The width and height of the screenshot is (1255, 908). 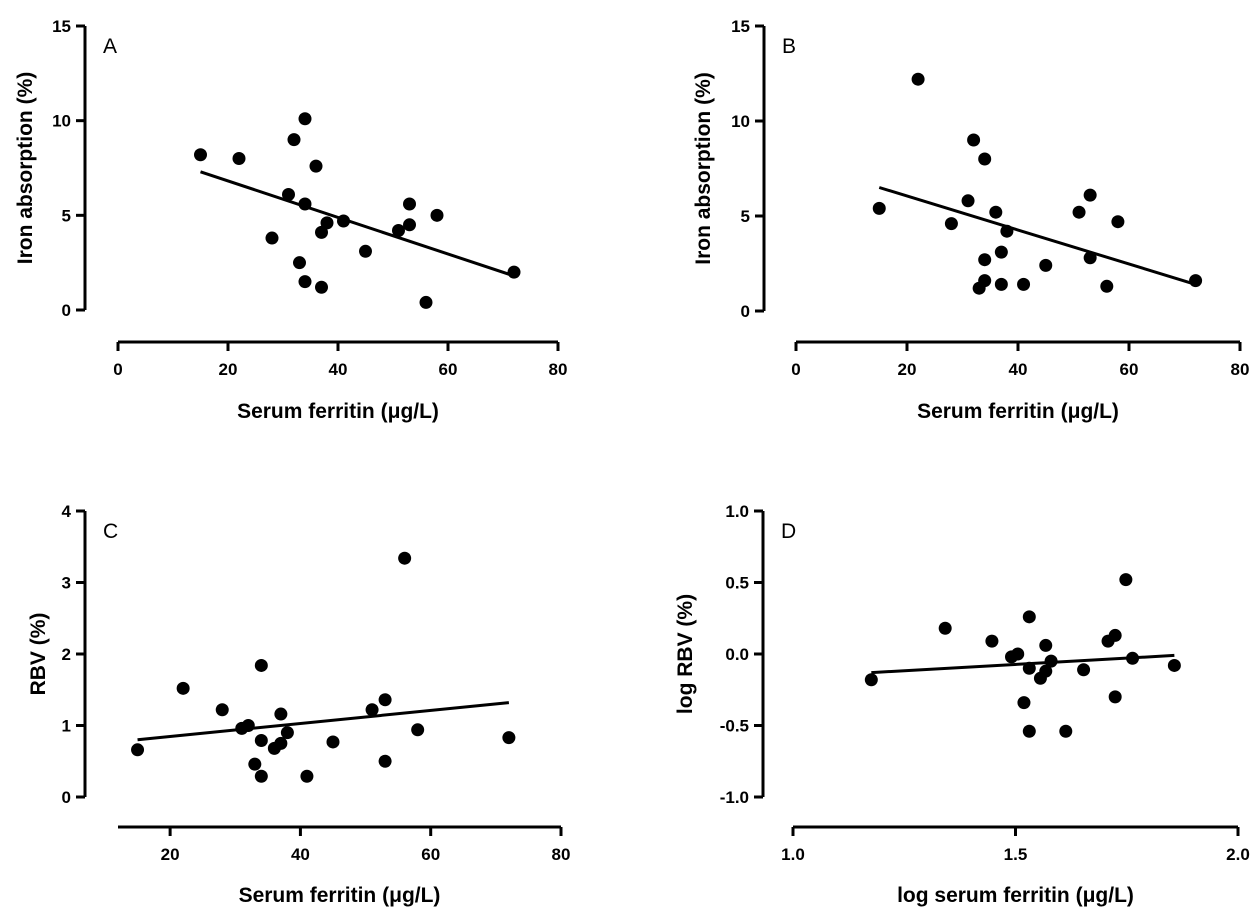 I want to click on y-tick-label: -1.0, so click(x=734, y=797).